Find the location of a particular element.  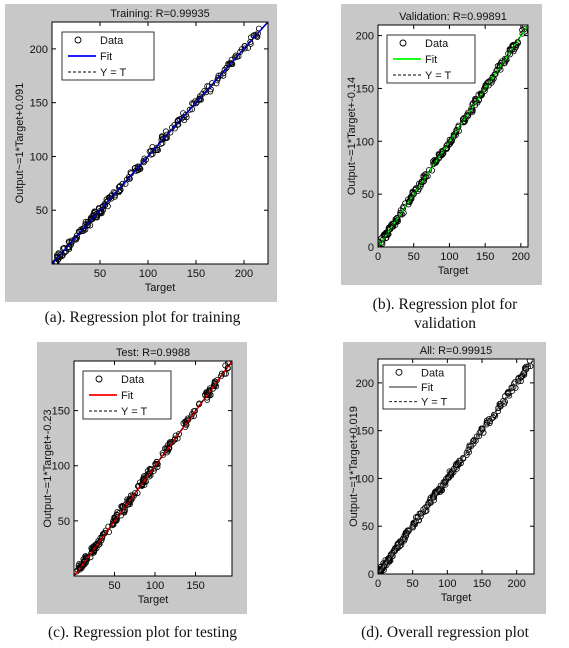

chart-title: Test: R=0.9988 is located at coordinates (153, 353).